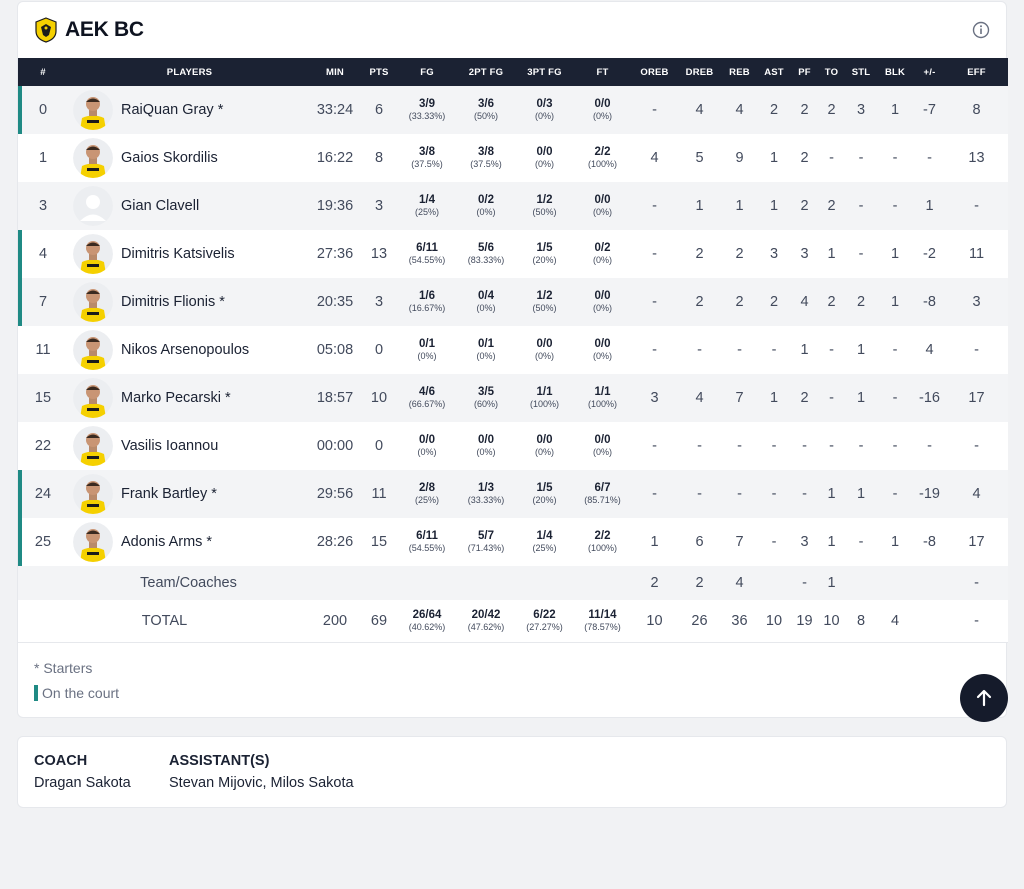 The width and height of the screenshot is (1024, 889). I want to click on stat-fg: 1/6 (16.67%), so click(427, 302).